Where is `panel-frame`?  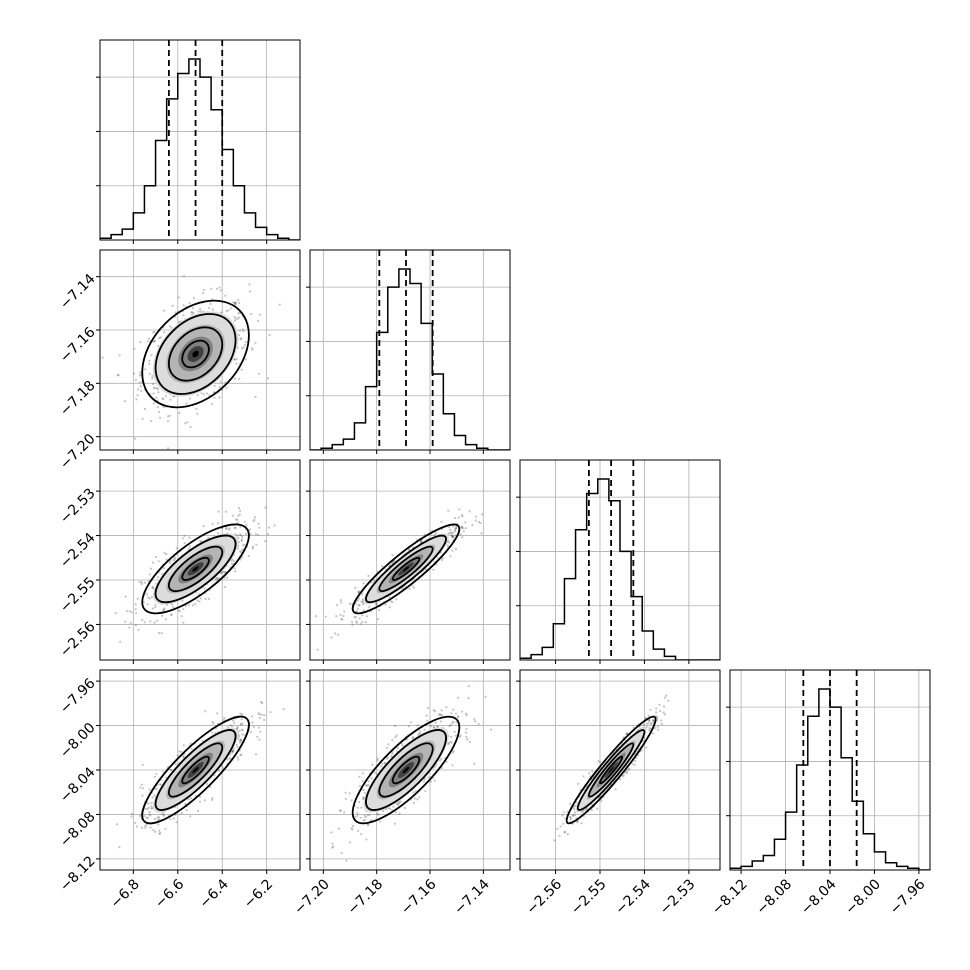 panel-frame is located at coordinates (200, 350).